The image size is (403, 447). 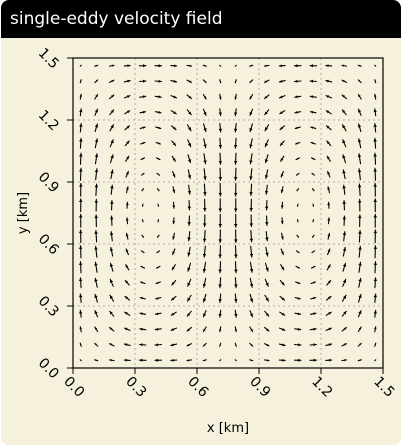 What do you see at coordinates (23, 213) in the screenshot?
I see `y-axis-label: y [km]` at bounding box center [23, 213].